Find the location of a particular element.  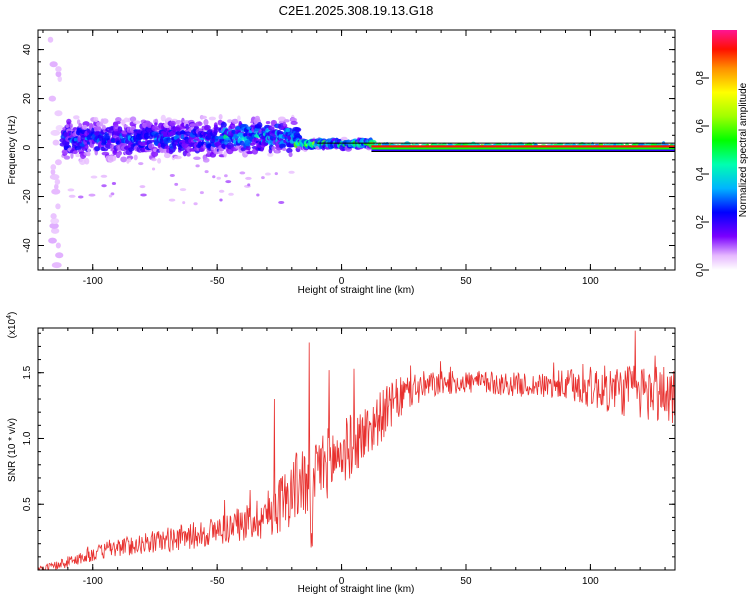

spectrogram-ytick-label: 0 is located at coordinates (27, 147).